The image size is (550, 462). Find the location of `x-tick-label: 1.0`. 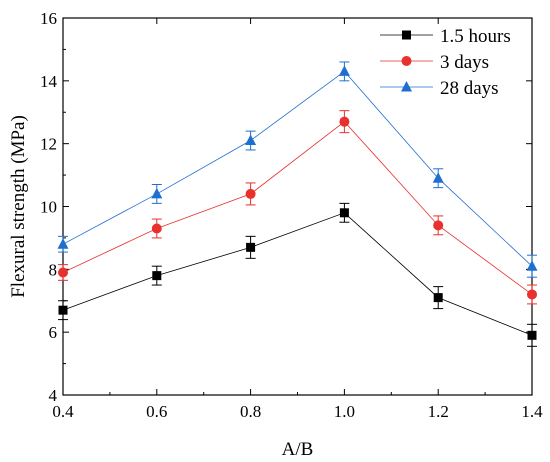

x-tick-label: 1.0 is located at coordinates (344, 411).